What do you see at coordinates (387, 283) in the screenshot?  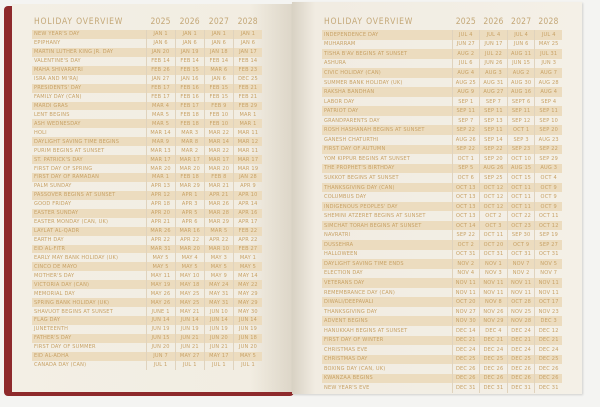 I see `holiday-name: Veterans Day` at bounding box center [387, 283].